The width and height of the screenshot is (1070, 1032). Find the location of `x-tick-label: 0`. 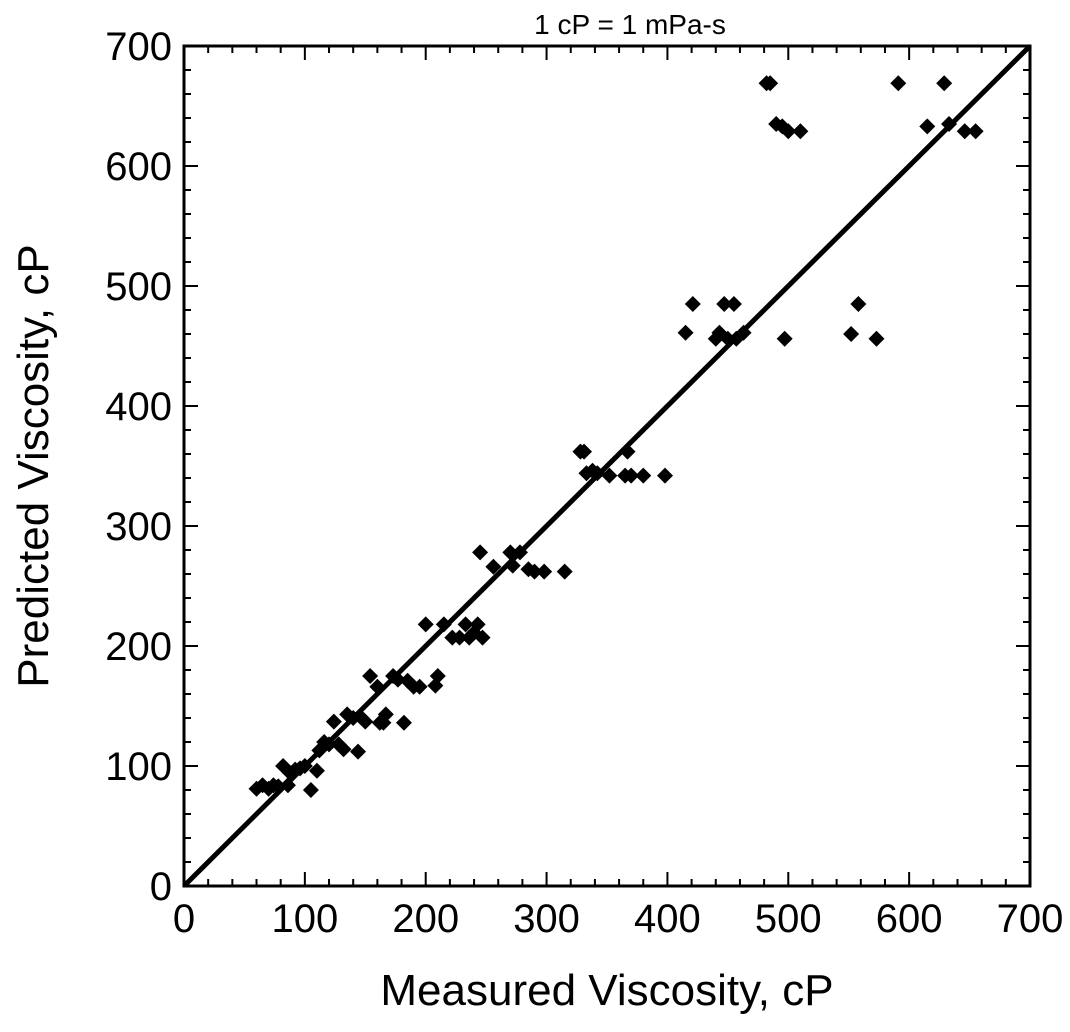

x-tick-label: 0 is located at coordinates (184, 919).